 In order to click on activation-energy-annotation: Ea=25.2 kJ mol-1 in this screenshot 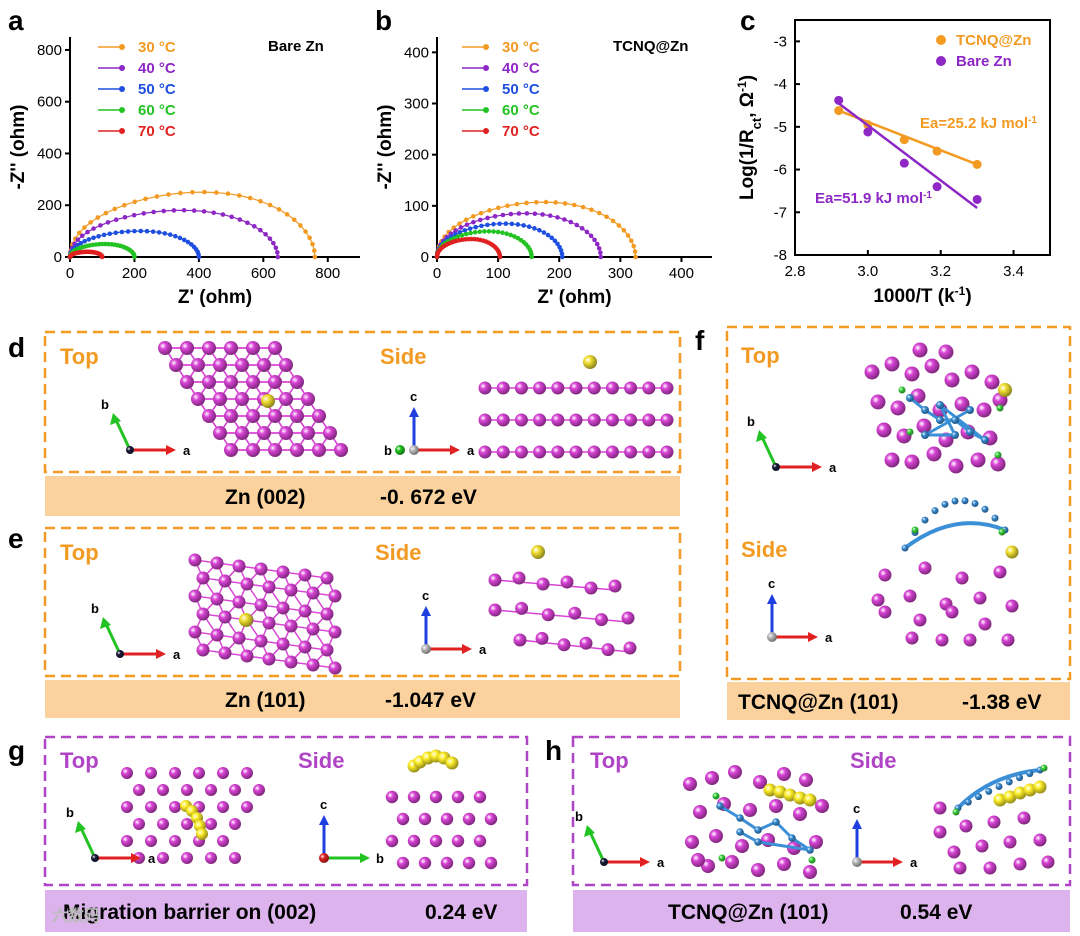, I will do `click(978, 124)`.